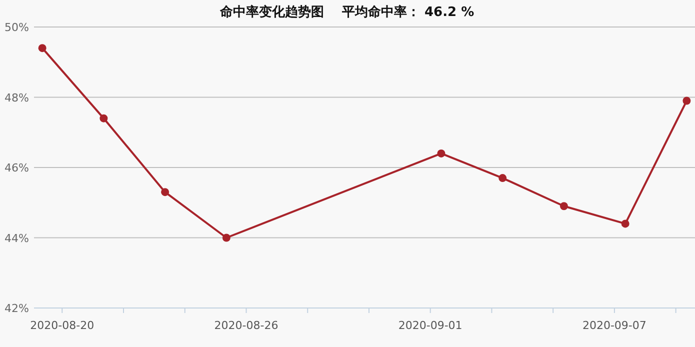 The width and height of the screenshot is (695, 347). Describe the element at coordinates (246, 325) in the screenshot. I see `x-tick-label: 2020-08-26` at that location.